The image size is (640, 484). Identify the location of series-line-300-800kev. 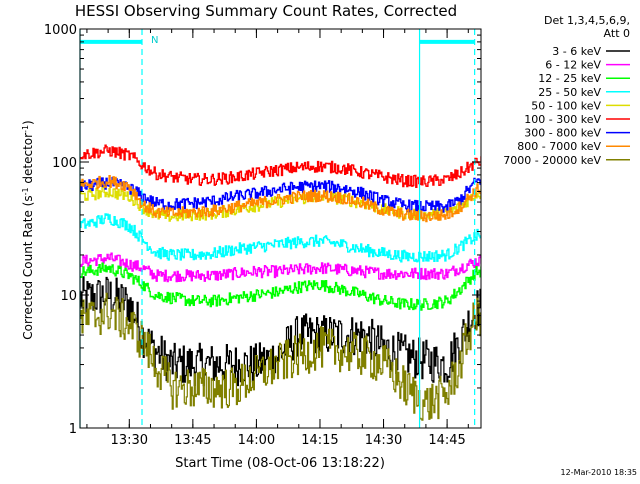
(280, 194).